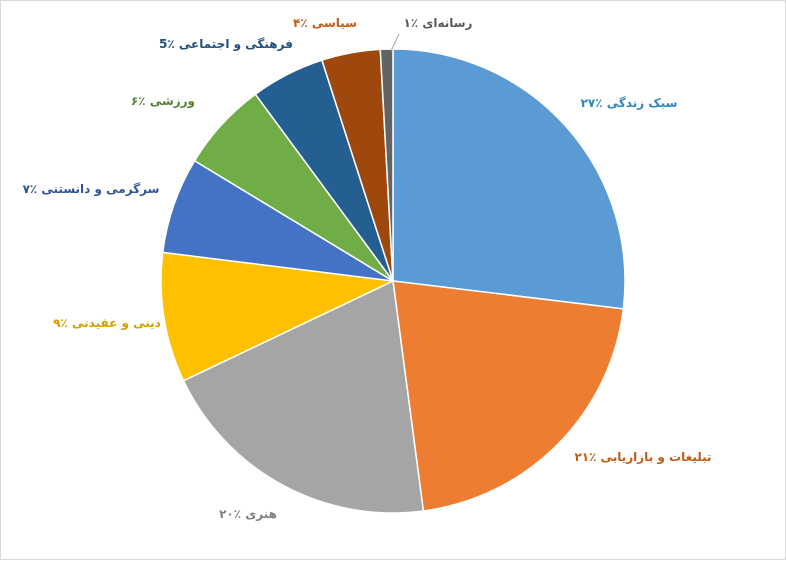  I want to click on slice-label-4: دینی و عقیدتی ٪۹, so click(107, 323).